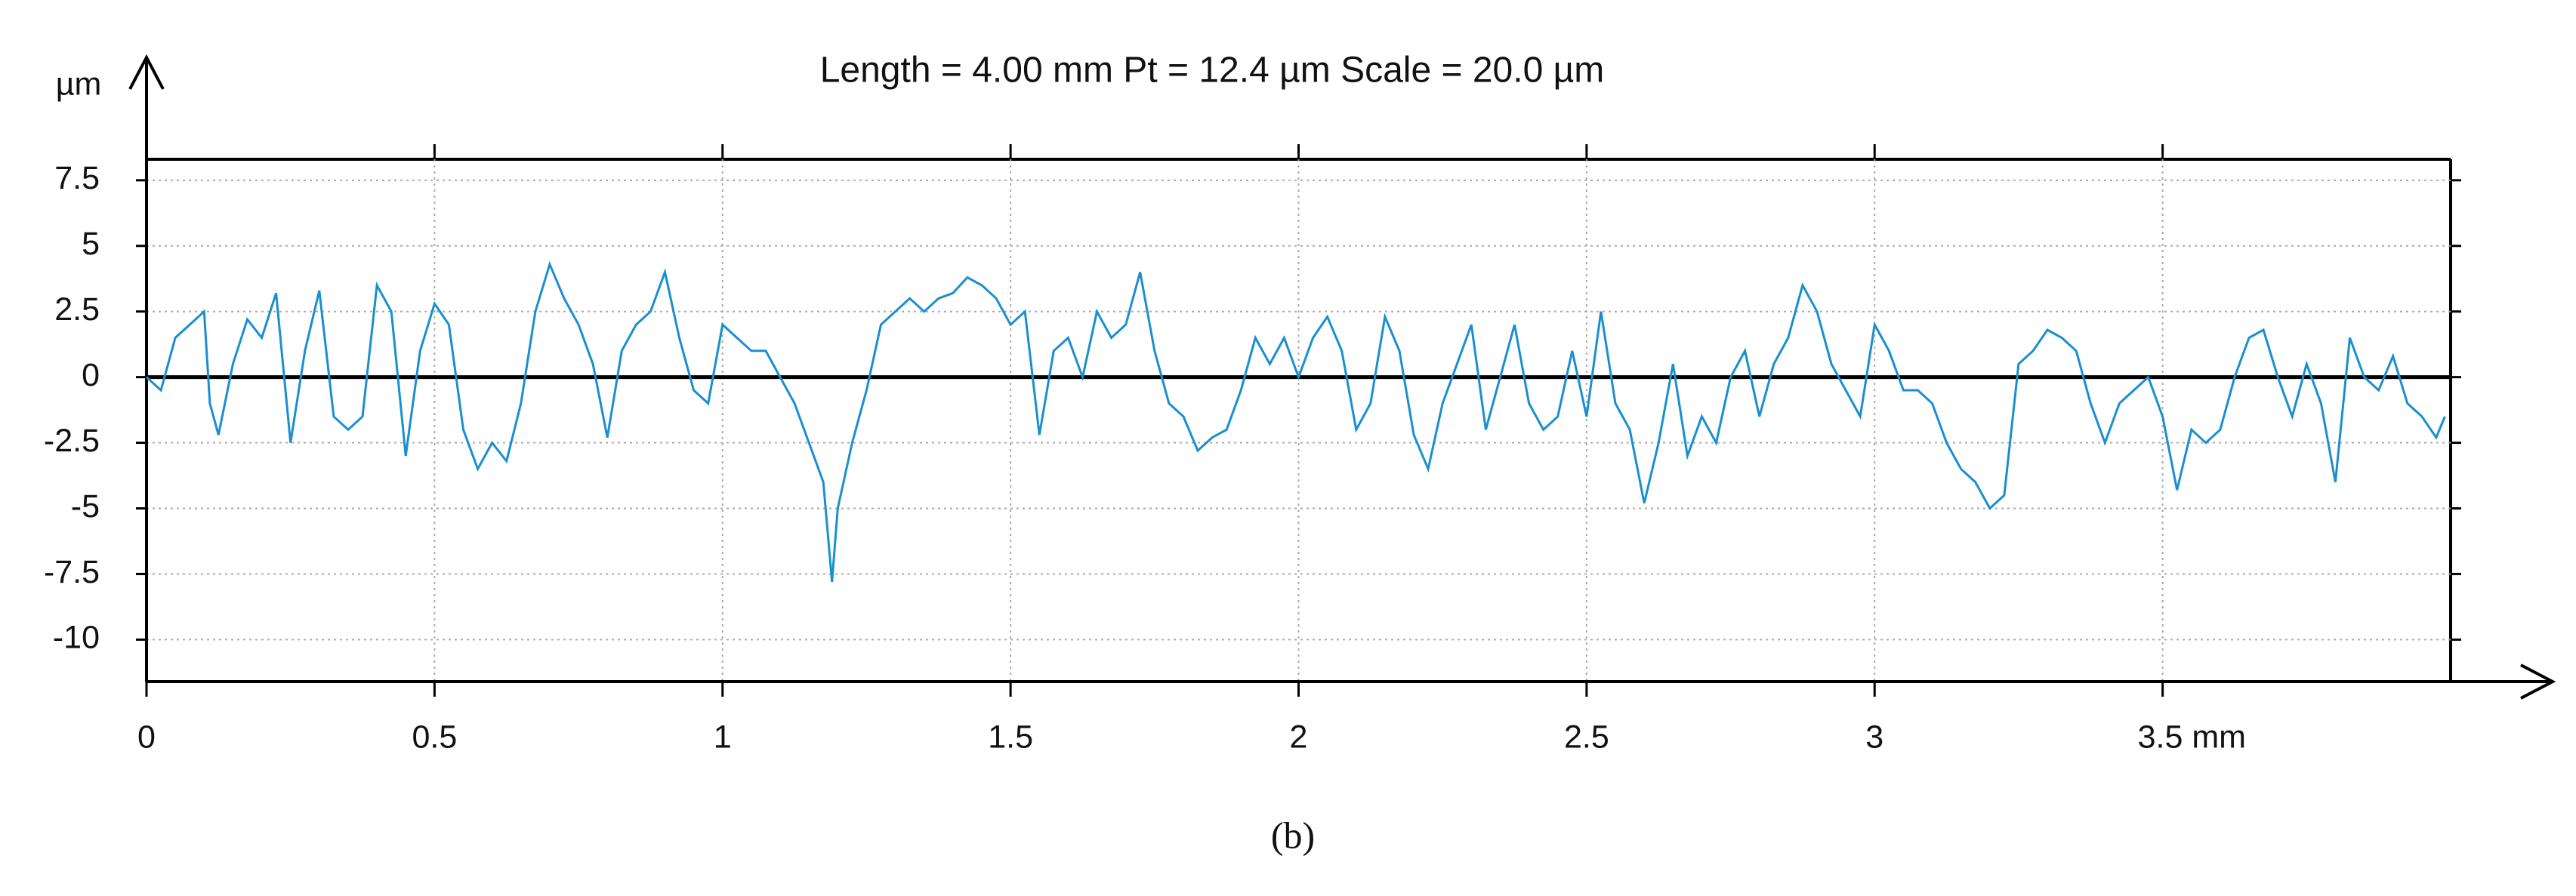 This screenshot has width=2576, height=896. Describe the element at coordinates (2538, 682) in the screenshot. I see `x-axis-arrow` at that location.